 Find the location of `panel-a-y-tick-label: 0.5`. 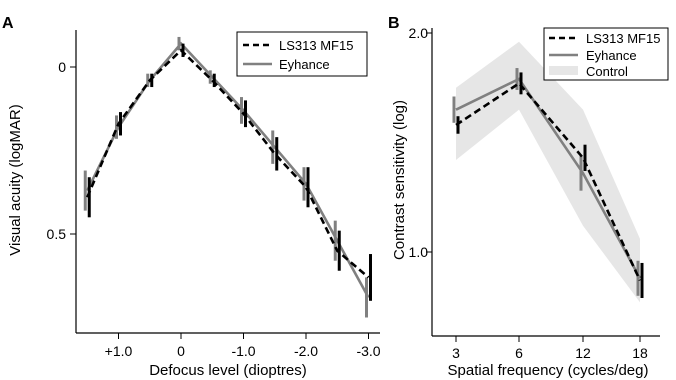

panel-a-y-tick-label: 0.5 is located at coordinates (57, 234).